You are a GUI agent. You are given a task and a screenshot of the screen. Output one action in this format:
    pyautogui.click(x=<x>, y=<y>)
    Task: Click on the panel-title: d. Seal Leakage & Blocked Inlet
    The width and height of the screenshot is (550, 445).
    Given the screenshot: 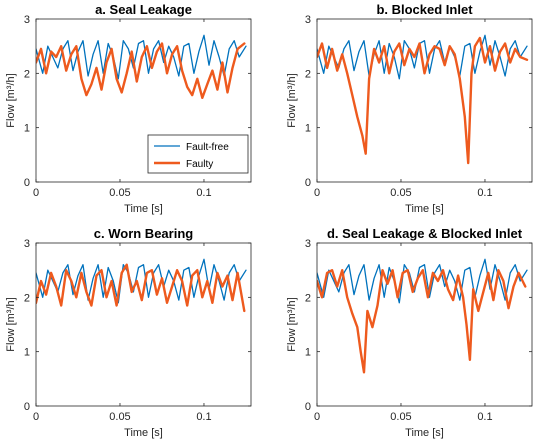 What is the action you would take?
    pyautogui.click(x=425, y=233)
    